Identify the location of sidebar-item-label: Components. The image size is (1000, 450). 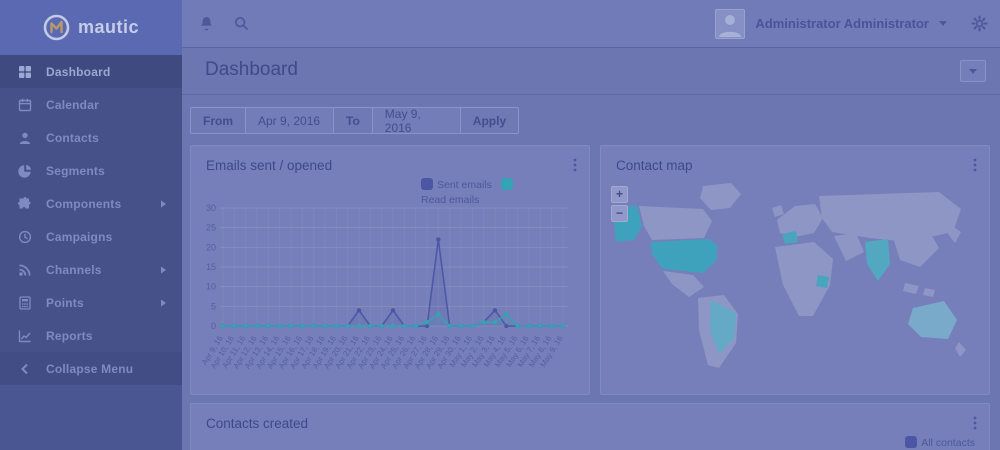
(84, 203).